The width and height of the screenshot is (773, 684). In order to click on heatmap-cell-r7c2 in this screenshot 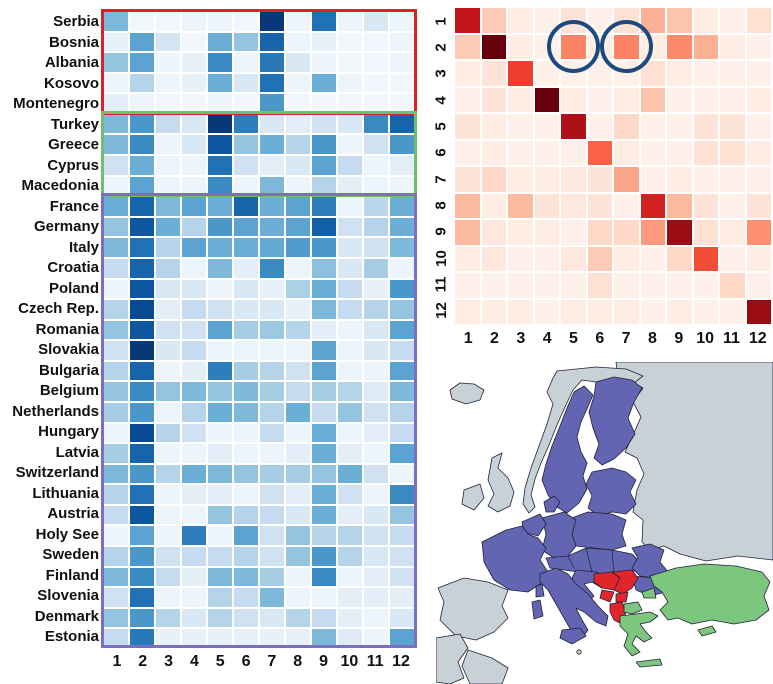, I will do `click(493, 179)`.